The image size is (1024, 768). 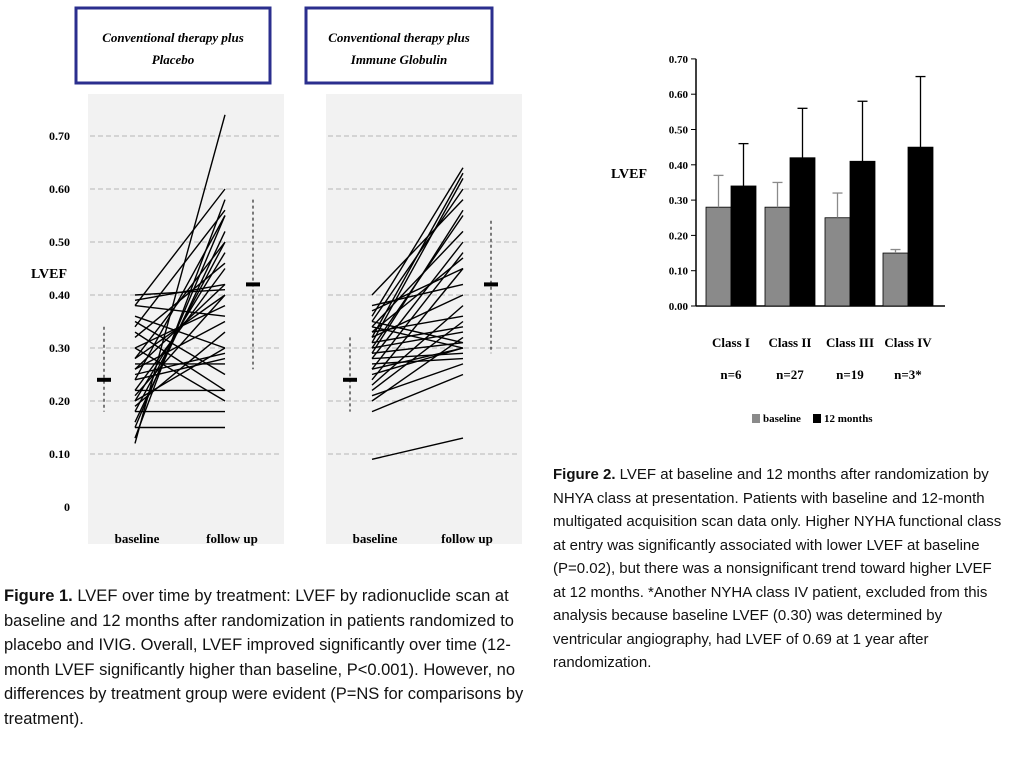 I want to click on legend-swatch-baseline, so click(x=756, y=418).